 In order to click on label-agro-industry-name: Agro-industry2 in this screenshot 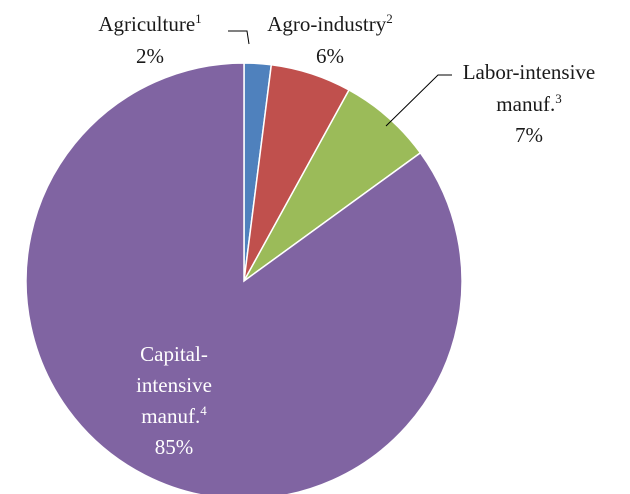, I will do `click(330, 23)`.